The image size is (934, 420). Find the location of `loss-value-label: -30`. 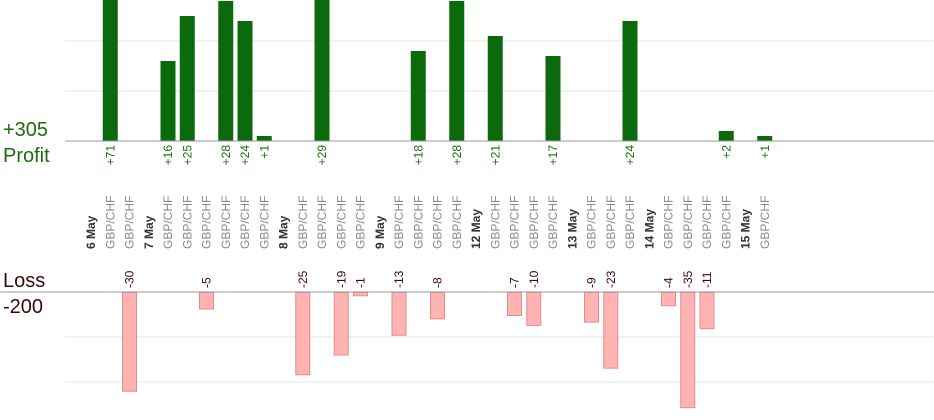

loss-value-label: -30 is located at coordinates (130, 279).